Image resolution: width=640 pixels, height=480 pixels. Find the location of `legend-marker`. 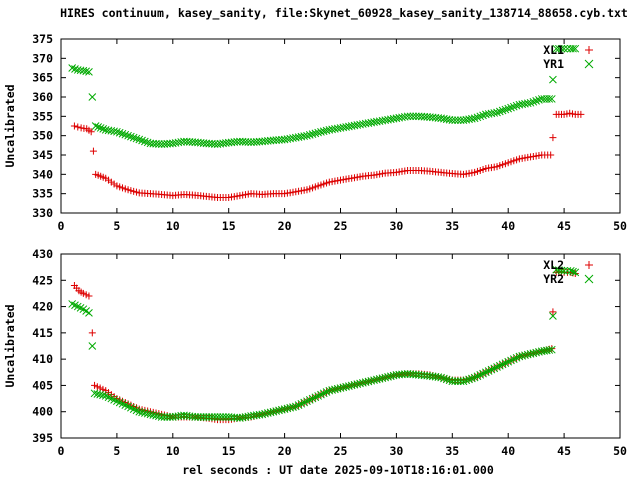

legend-marker is located at coordinates (589, 279).